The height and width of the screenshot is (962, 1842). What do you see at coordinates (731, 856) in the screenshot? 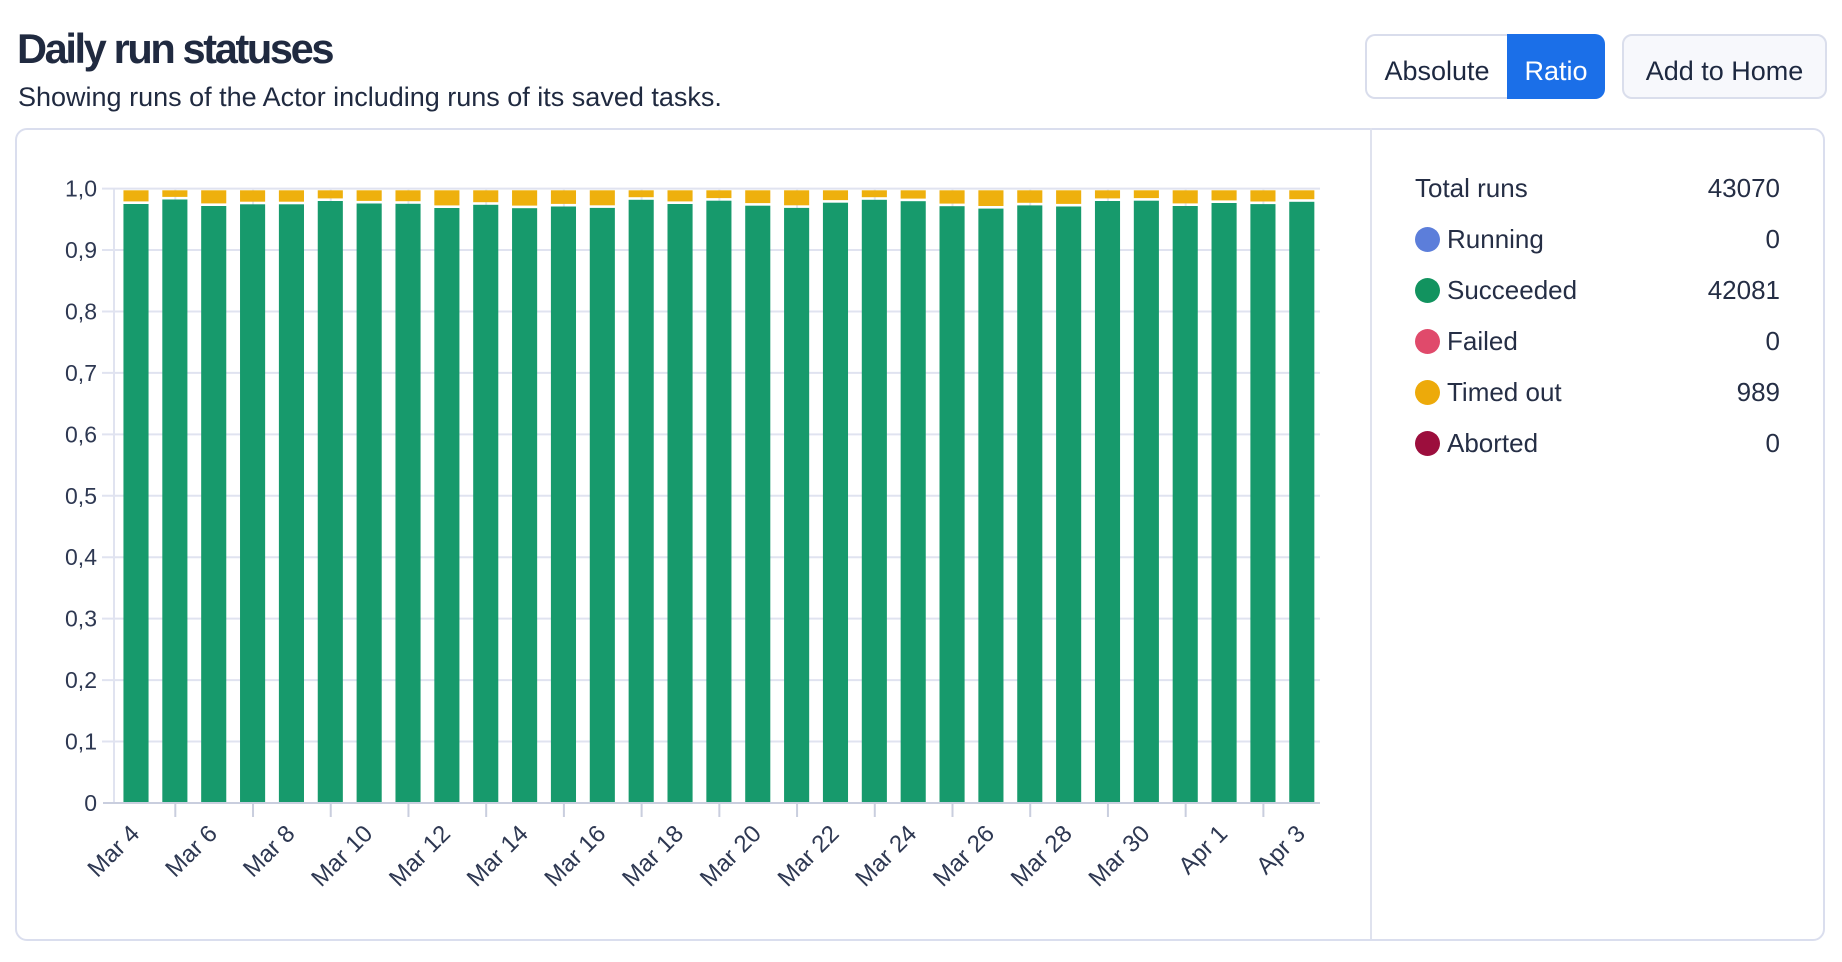
I see `svg-text: Mar 20` at bounding box center [731, 856].